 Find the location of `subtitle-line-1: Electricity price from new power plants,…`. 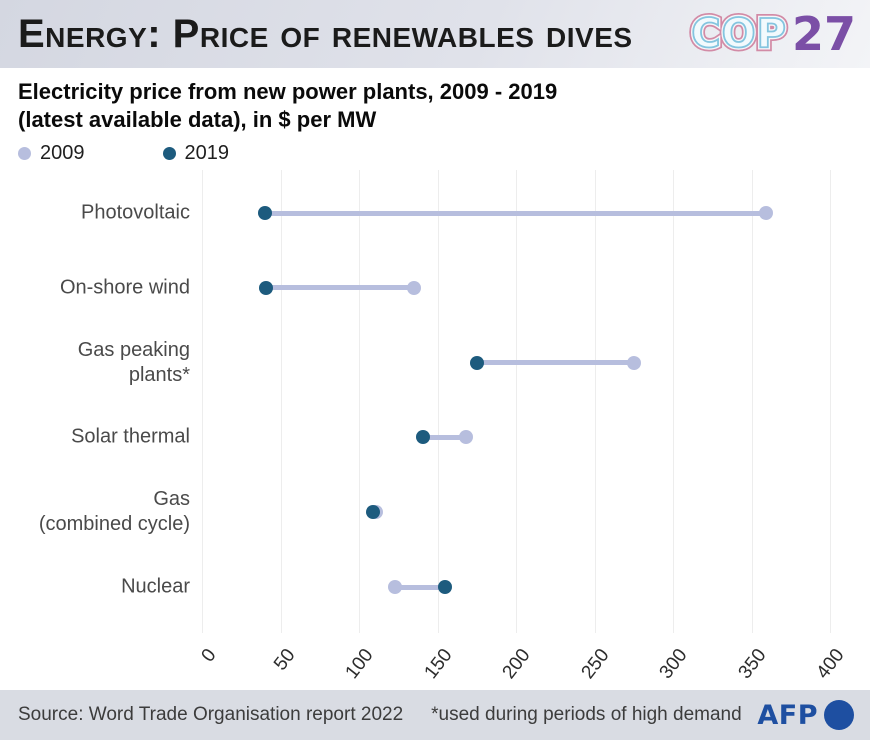

subtitle-line-1: Electricity price from new power plants,… is located at coordinates (288, 91).